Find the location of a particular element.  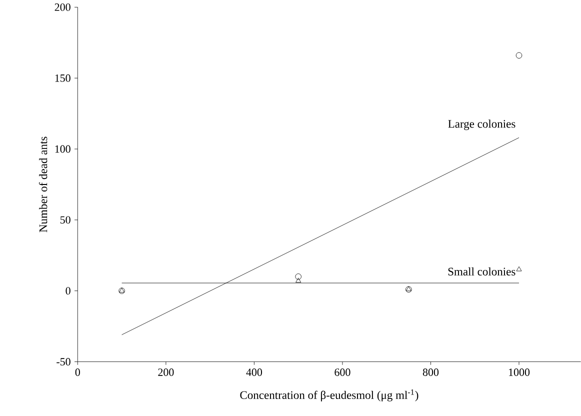

y-axis-title: Number of dead ants is located at coordinates (43, 184).